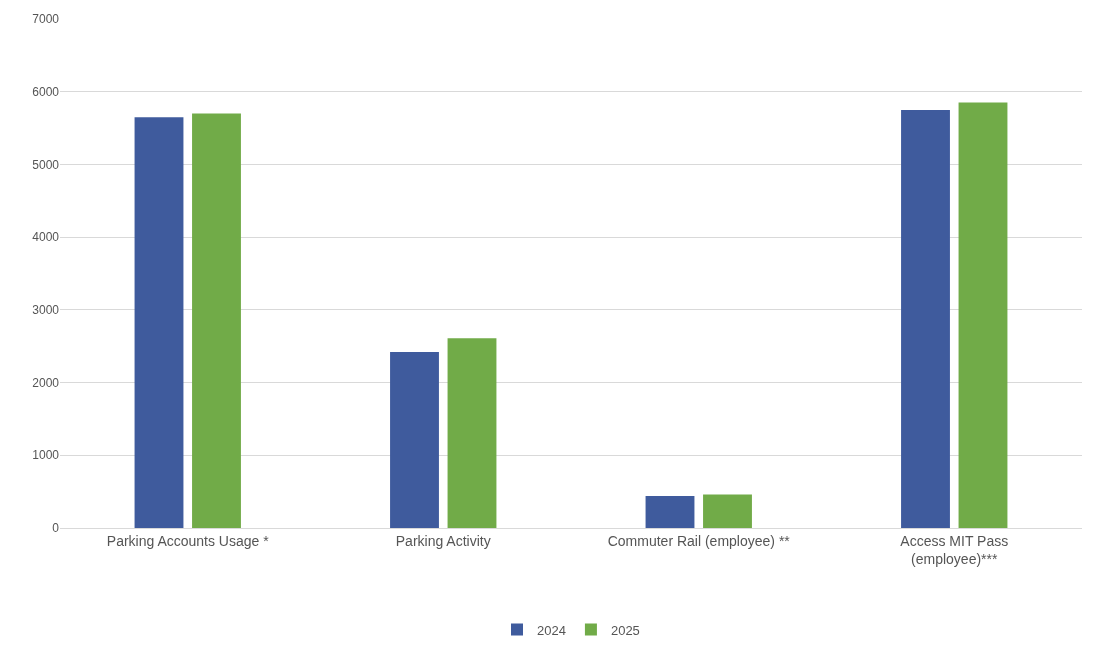 This screenshot has width=1117, height=657. I want to click on y-tick-label: 3000, so click(46, 310).